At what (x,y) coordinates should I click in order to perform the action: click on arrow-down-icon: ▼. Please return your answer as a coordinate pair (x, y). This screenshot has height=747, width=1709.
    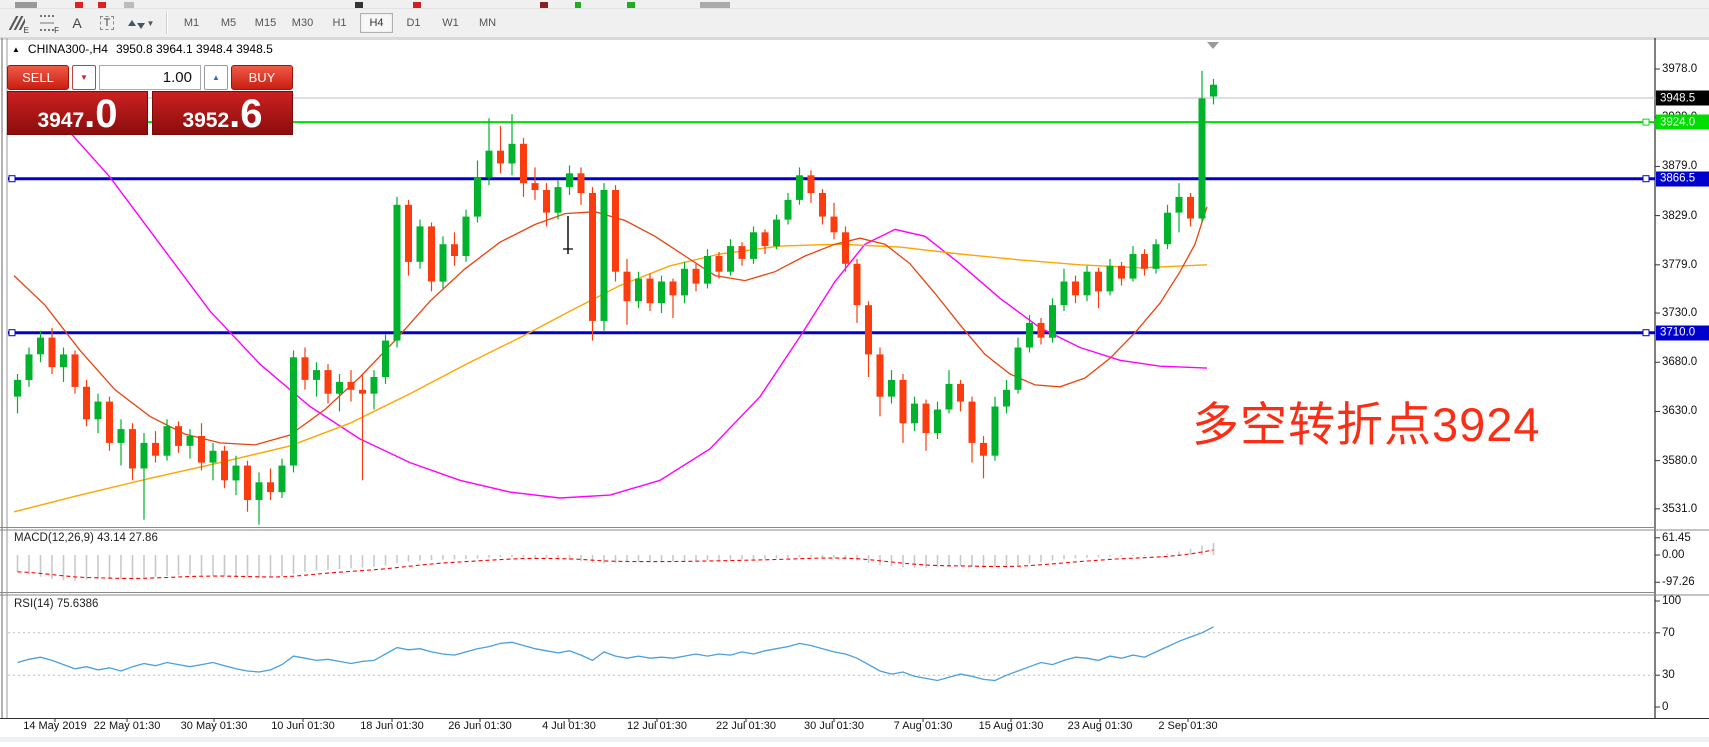
    Looking at the image, I should click on (84, 77).